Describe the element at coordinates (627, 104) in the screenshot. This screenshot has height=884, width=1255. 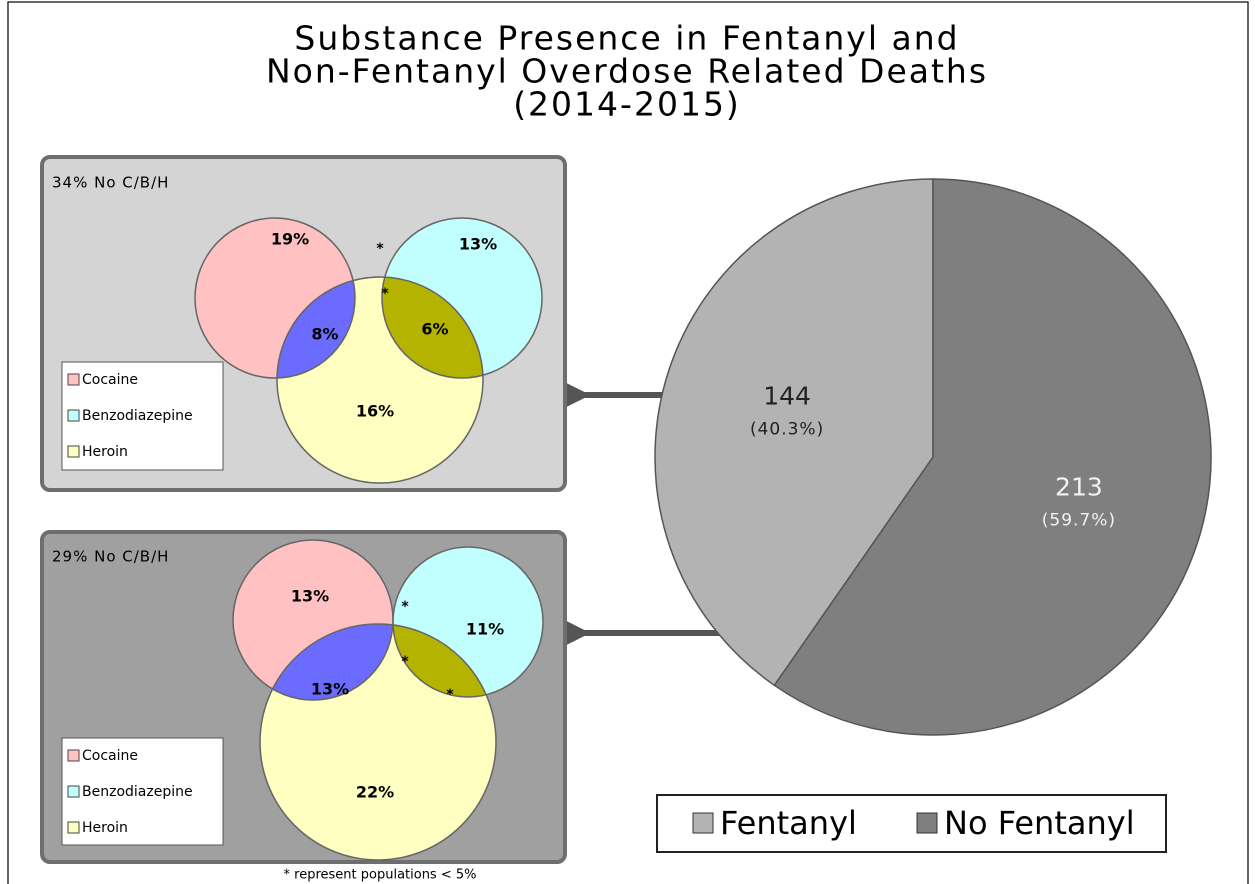
I see `title-line: (2014-2015)` at that location.